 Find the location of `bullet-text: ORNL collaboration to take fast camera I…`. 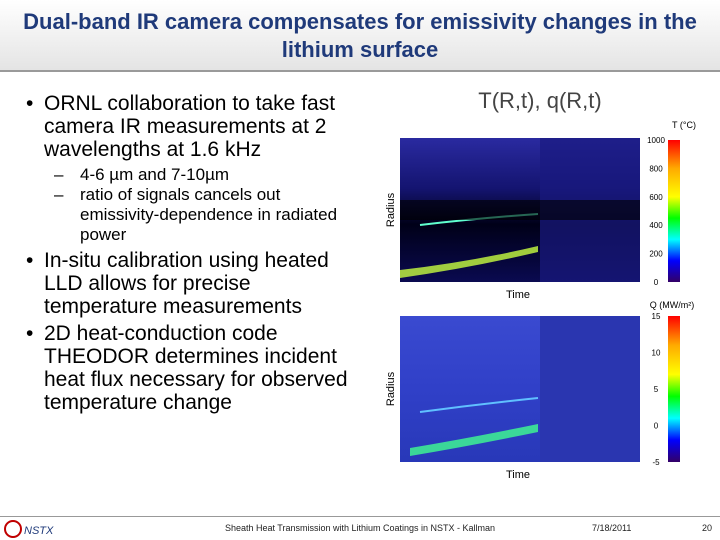

bullet-text: ORNL collaboration to take fast camera I… is located at coordinates (190, 126).